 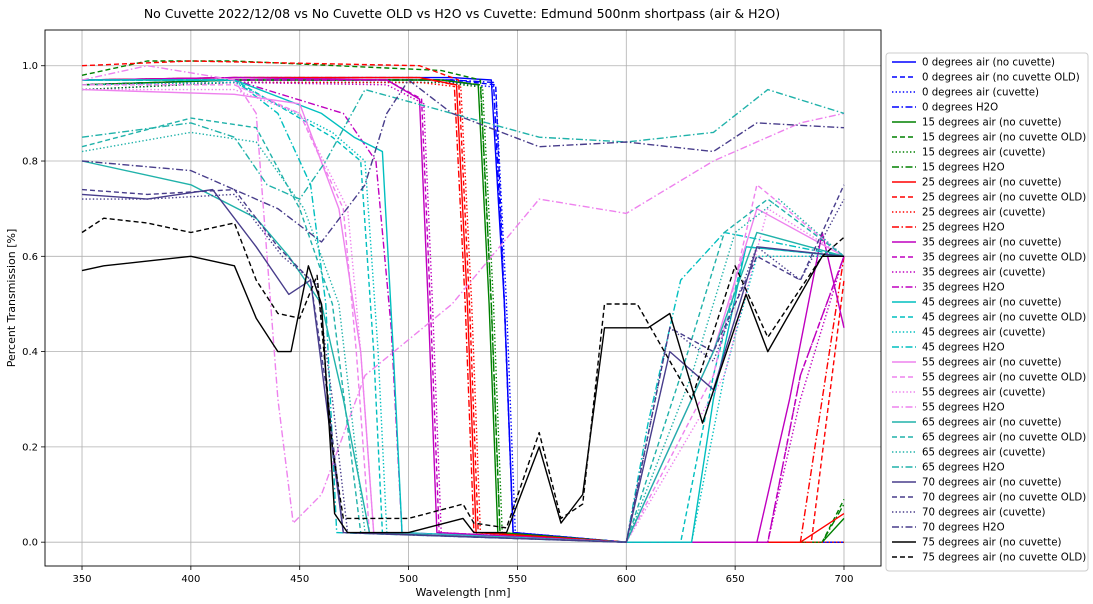 What do you see at coordinates (1004, 498) in the screenshot?
I see `legend-label: 70 degrees air (no cuvette OLD)` at bounding box center [1004, 498].